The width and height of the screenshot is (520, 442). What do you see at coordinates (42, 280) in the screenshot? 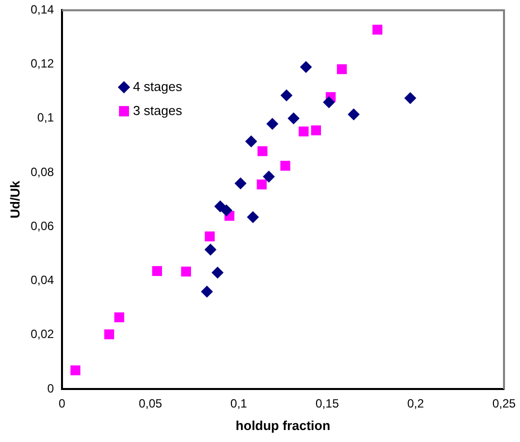
I see `y-tick-label: 0,04` at bounding box center [42, 280].